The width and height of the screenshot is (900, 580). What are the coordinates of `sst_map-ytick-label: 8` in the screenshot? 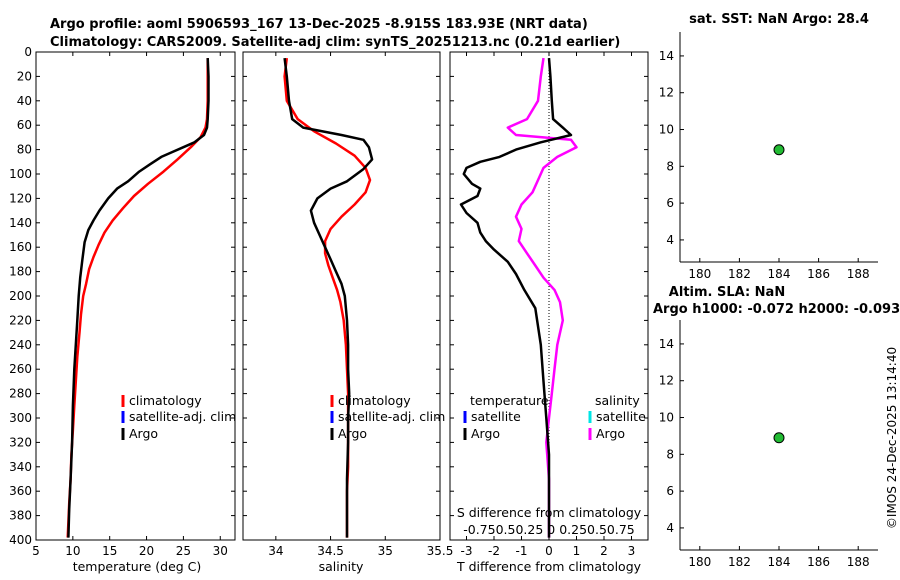 It's located at (670, 166).